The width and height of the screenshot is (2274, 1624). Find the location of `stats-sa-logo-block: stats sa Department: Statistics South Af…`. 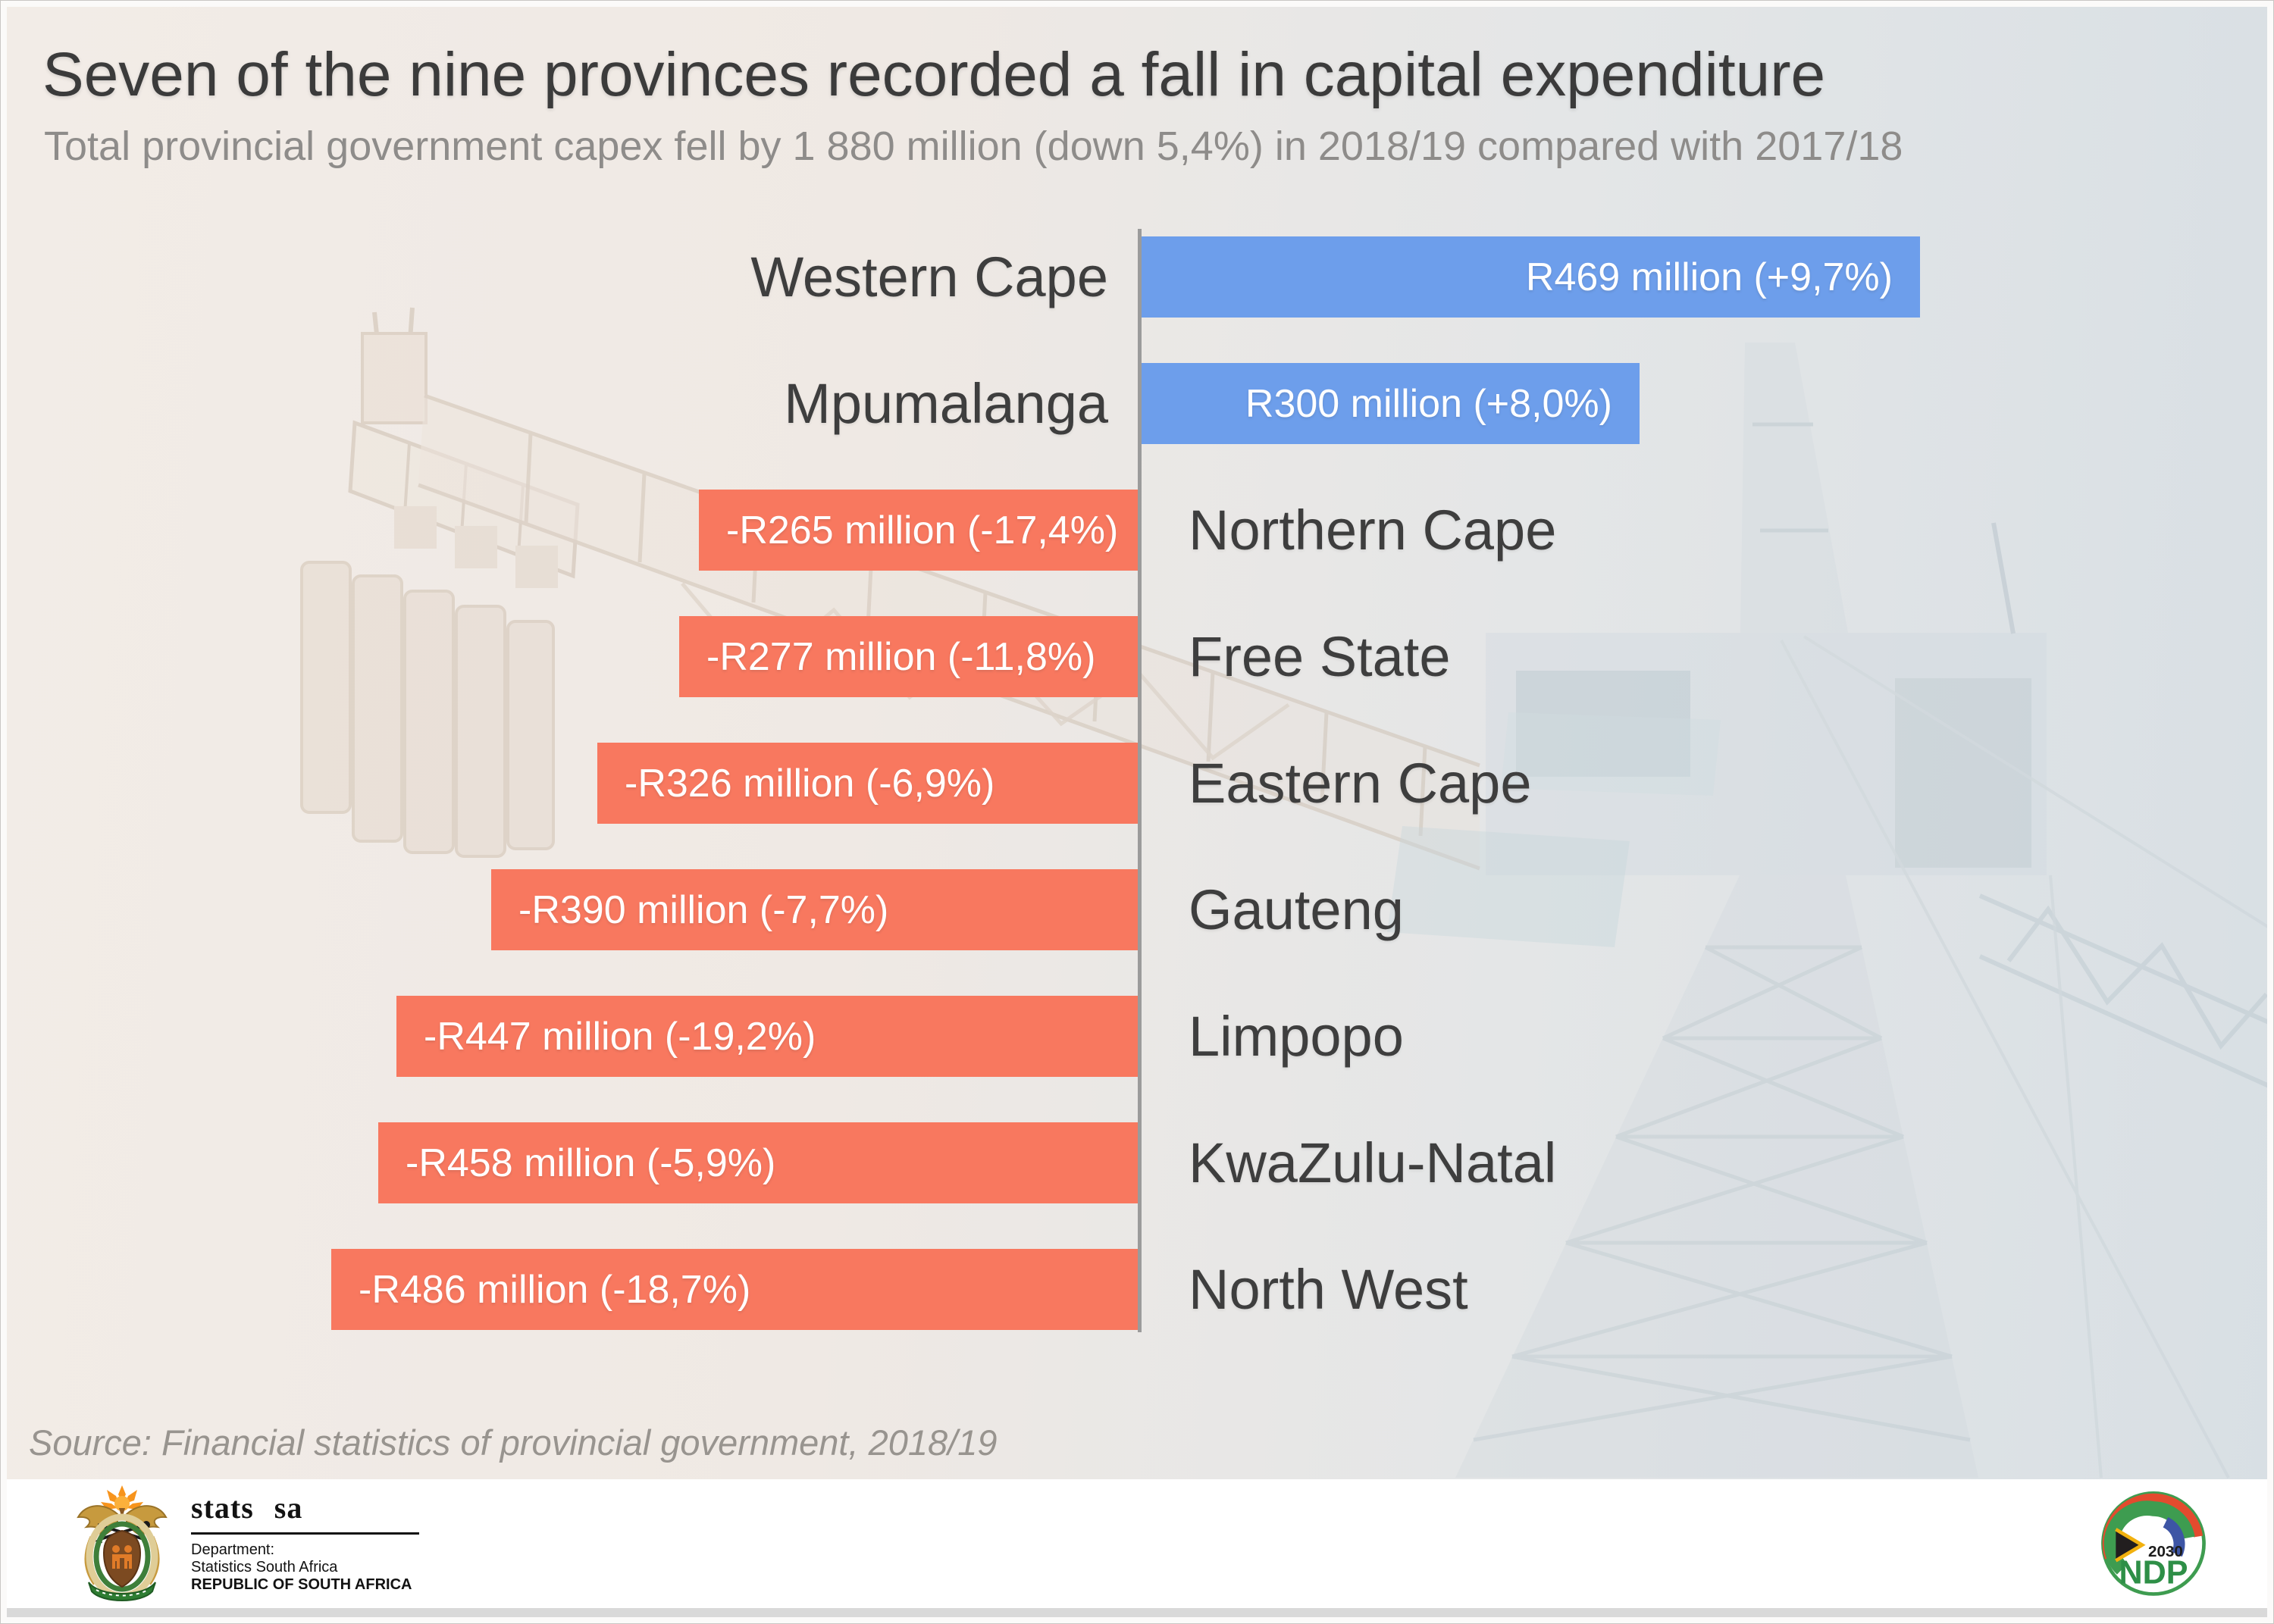

stats-sa-logo-block: stats sa Department: Statistics South Af… is located at coordinates (305, 1542).